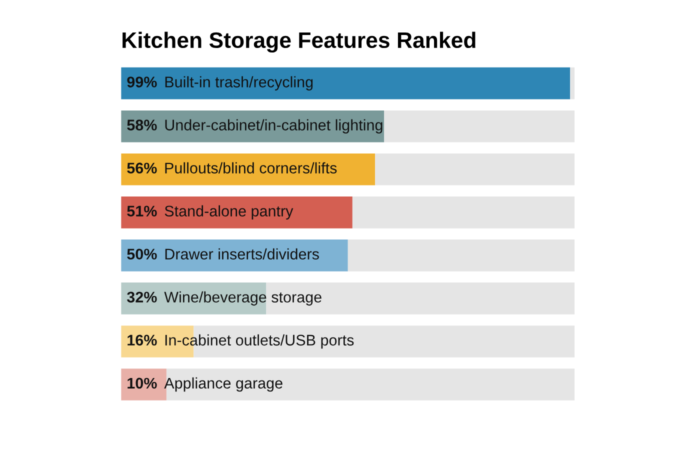 The height and width of the screenshot is (458, 700). What do you see at coordinates (229, 212) in the screenshot?
I see `y-tick-label: Stand-alone pantry` at bounding box center [229, 212].